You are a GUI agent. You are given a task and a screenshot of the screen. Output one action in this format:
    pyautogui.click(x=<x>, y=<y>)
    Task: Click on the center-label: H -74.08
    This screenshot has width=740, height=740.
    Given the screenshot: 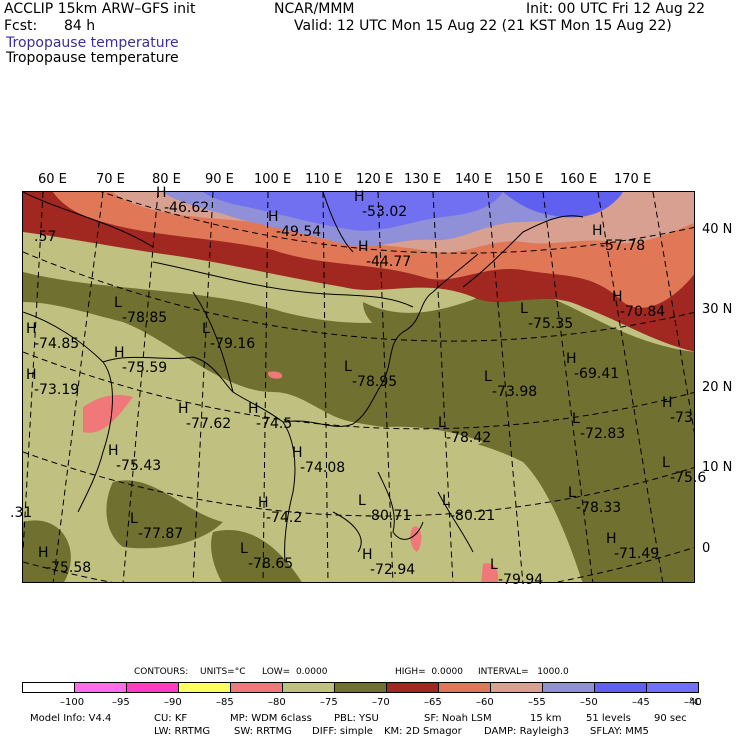 What is the action you would take?
    pyautogui.click(x=317, y=461)
    